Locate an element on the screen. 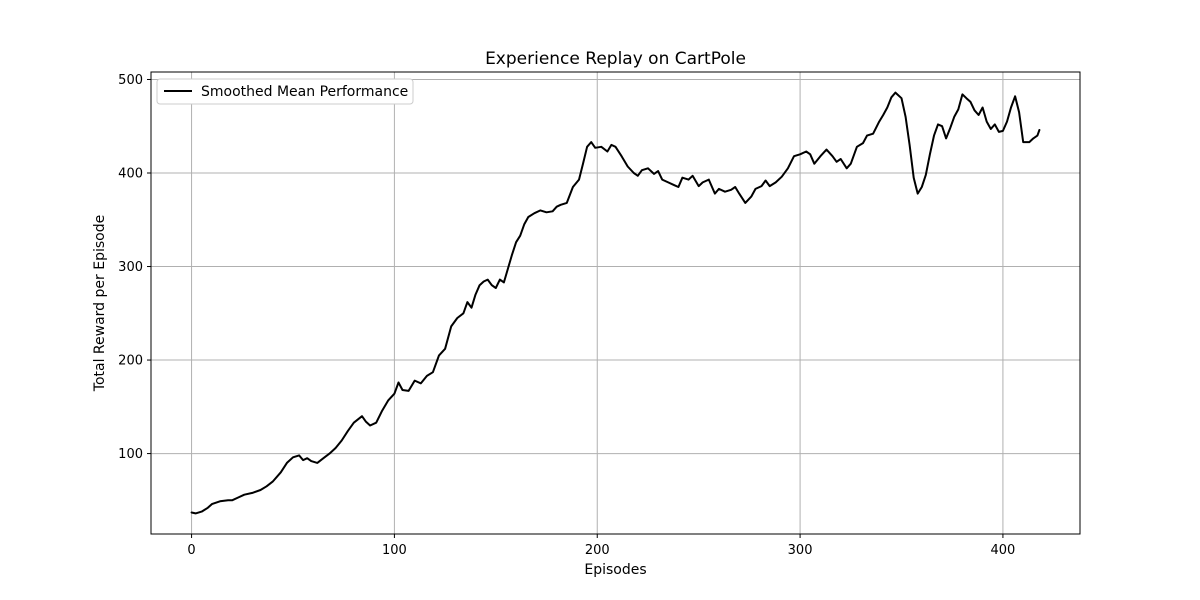  legend-label: Smoothed Mean Performance is located at coordinates (304, 92).